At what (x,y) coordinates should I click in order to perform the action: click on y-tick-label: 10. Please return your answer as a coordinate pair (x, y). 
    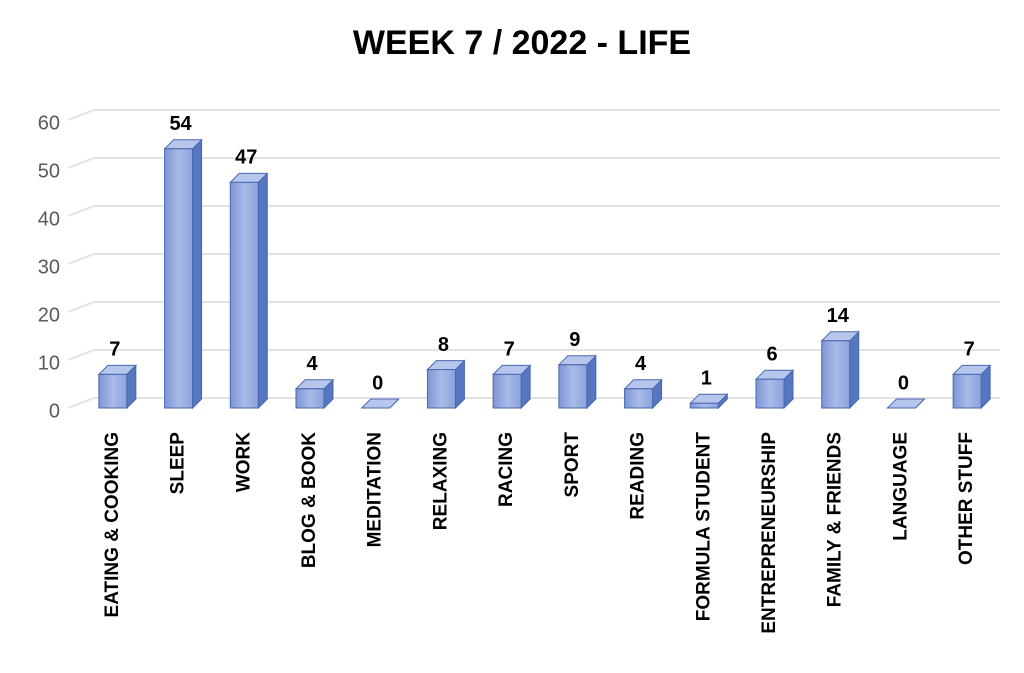
    Looking at the image, I should click on (49, 363).